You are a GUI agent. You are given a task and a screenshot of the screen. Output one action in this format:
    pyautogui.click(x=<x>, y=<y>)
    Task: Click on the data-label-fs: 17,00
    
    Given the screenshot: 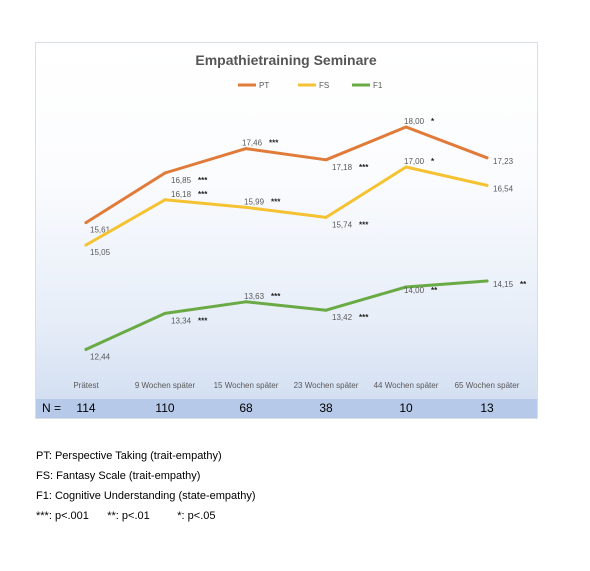 What is the action you would take?
    pyautogui.click(x=414, y=161)
    